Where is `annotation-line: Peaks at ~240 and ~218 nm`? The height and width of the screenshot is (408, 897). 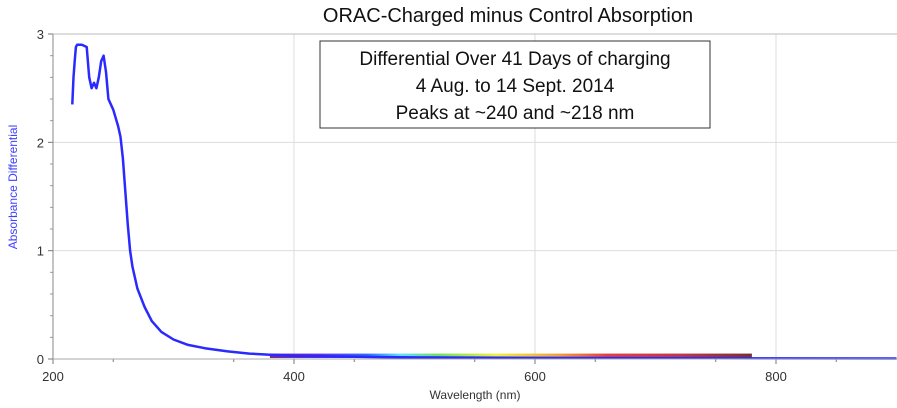
annotation-line: Peaks at ~240 and ~218 nm is located at coordinates (515, 113).